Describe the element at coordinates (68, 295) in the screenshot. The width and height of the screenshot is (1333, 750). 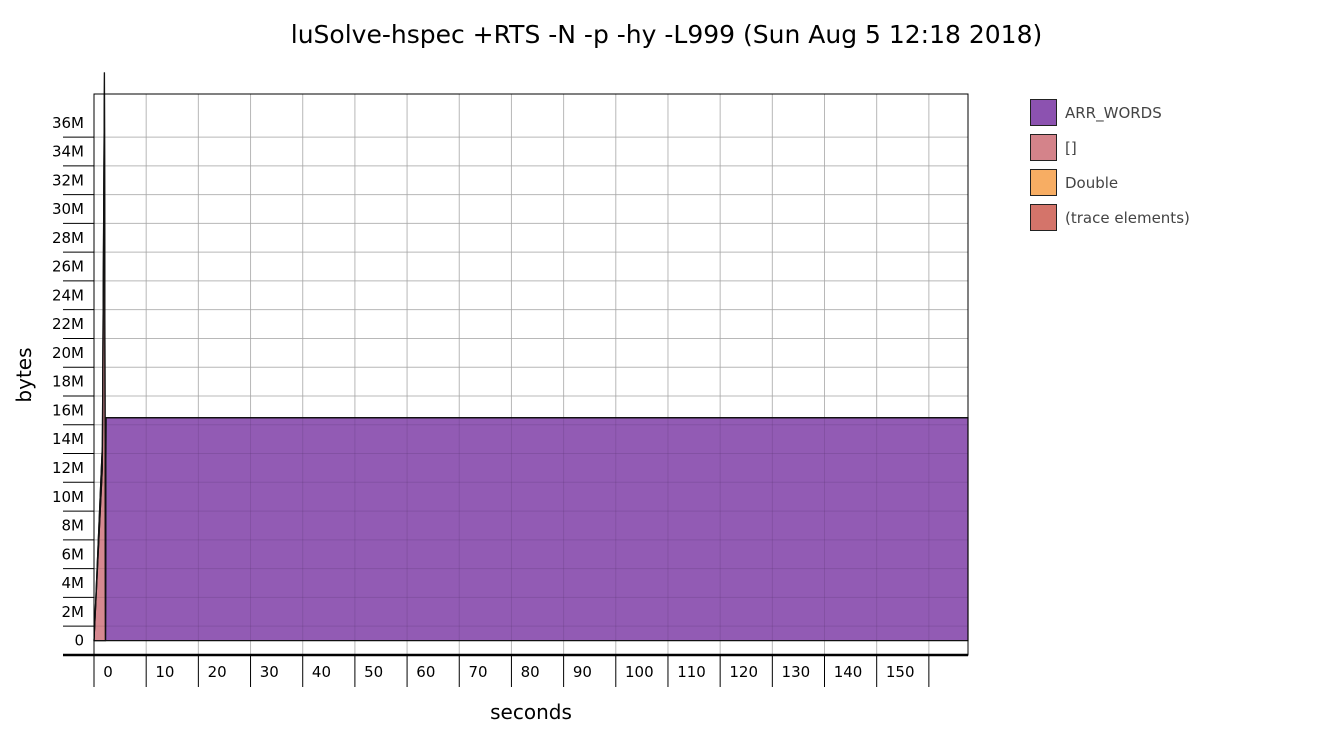
I see `y-tick-label: 24M` at that location.